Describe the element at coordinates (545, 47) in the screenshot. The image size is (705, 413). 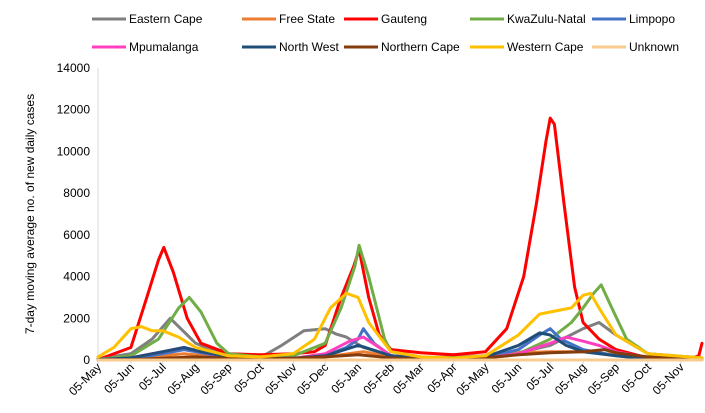
I see `legend-label: Western Cape` at that location.